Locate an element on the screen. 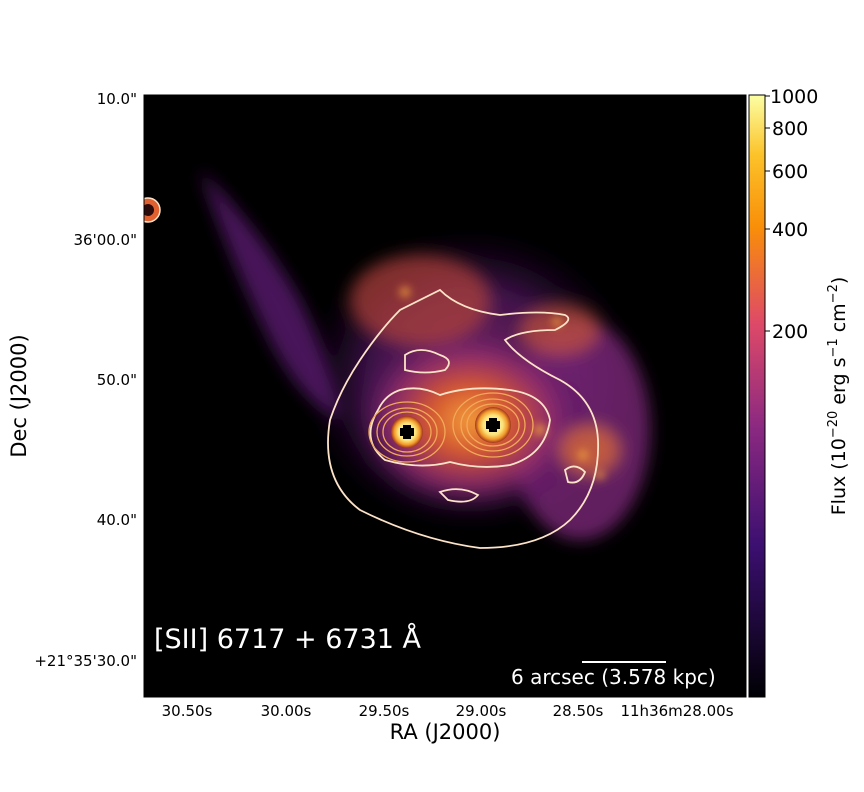 The image size is (864, 792). x-axis-label: RA (J2000) is located at coordinates (445, 732).